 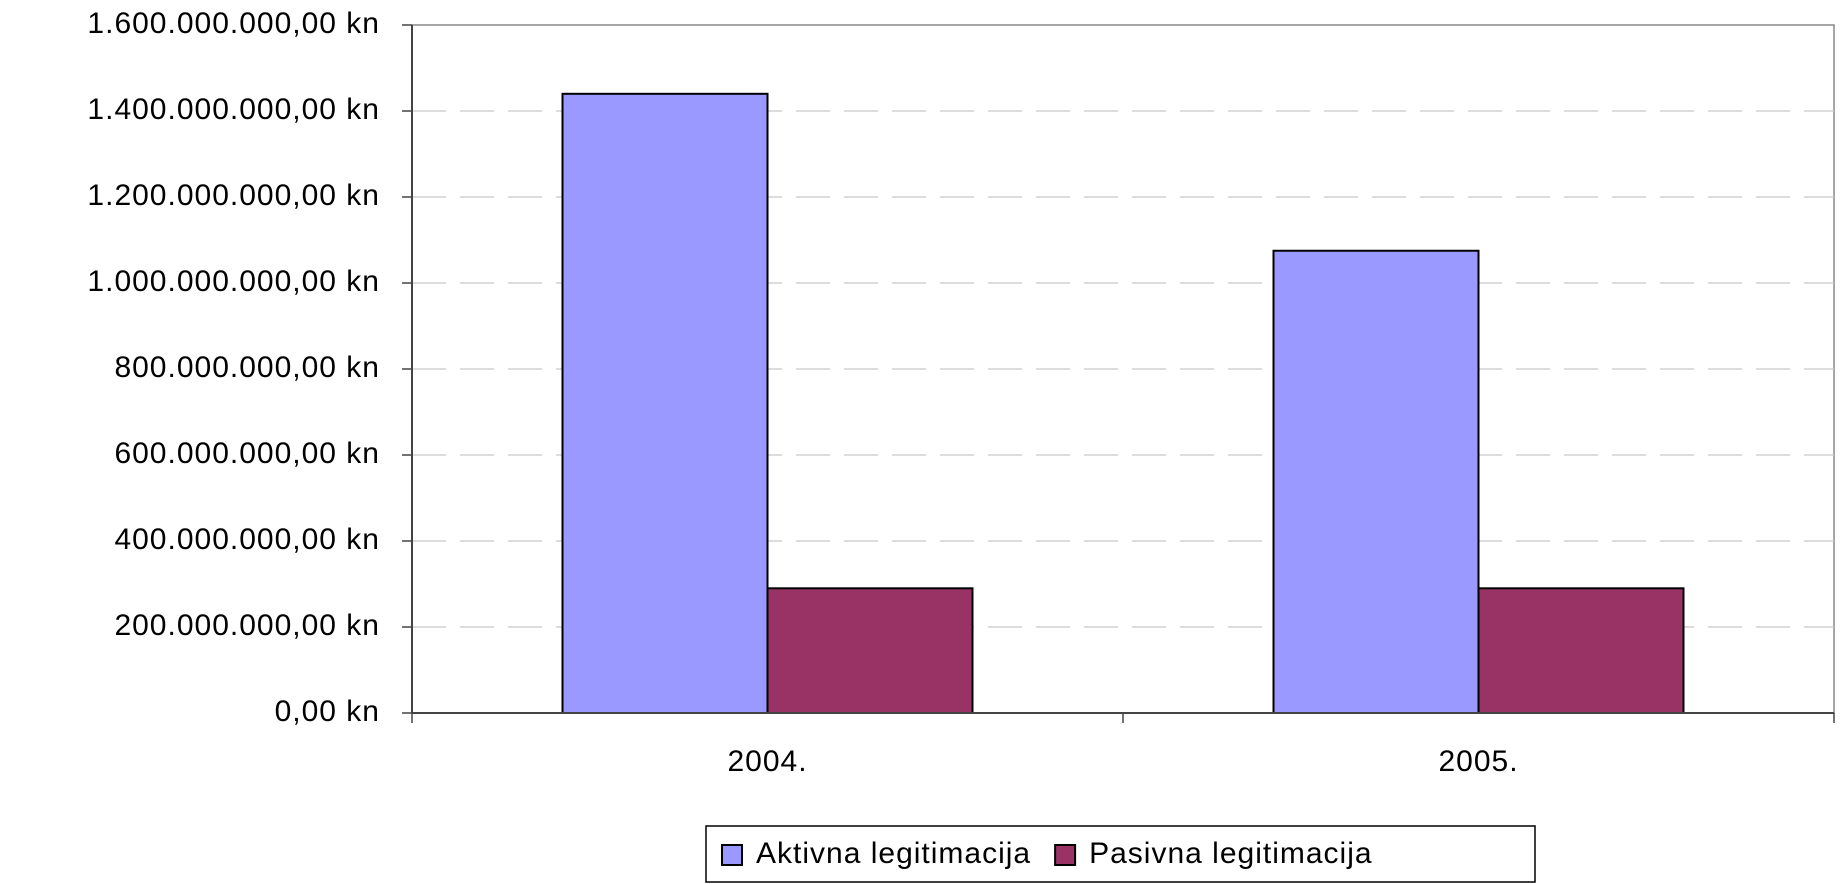 I want to click on y-tick-label: 800.000.000,00 kn, so click(x=247, y=367).